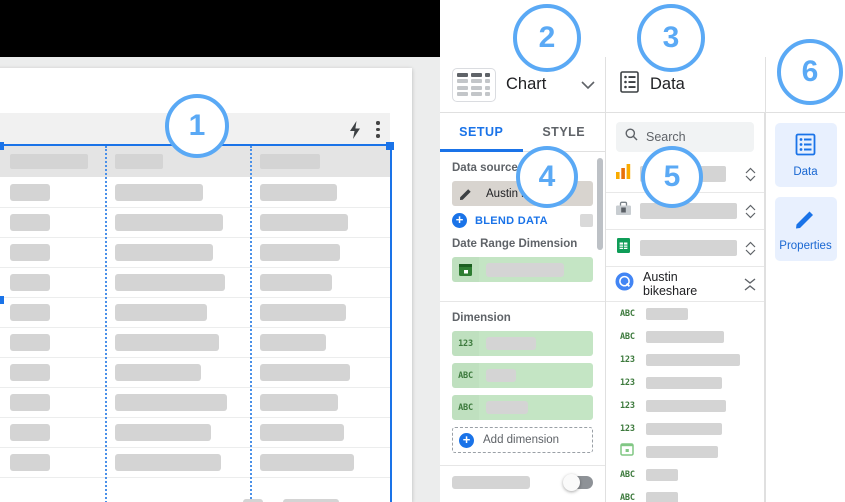 This screenshot has width=845, height=502. I want to click on lightning-bolt-icon, so click(355, 129).